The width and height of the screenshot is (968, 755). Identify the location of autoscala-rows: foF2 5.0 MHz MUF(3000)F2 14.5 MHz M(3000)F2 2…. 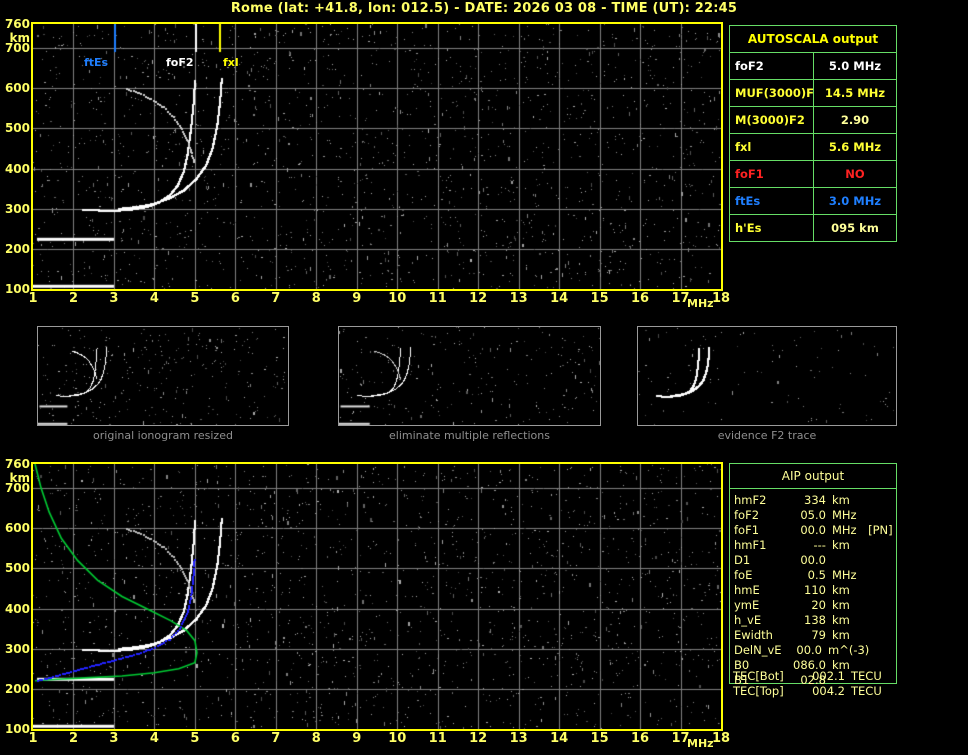
(813, 147).